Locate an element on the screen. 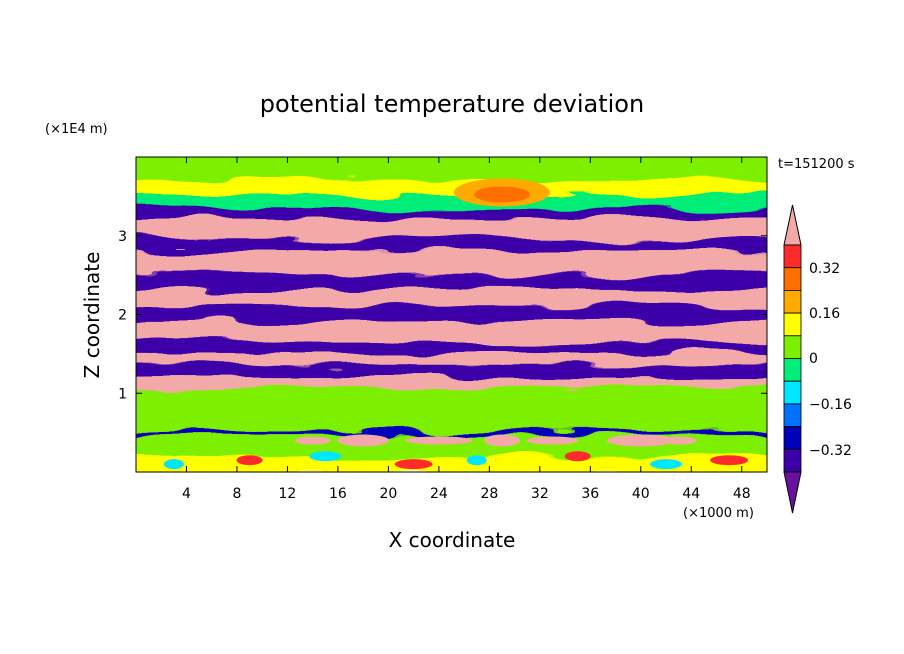 This screenshot has height=654, width=904. colorbar: 0.32 0.16 0 −0.16 −0.32 is located at coordinates (817, 359).